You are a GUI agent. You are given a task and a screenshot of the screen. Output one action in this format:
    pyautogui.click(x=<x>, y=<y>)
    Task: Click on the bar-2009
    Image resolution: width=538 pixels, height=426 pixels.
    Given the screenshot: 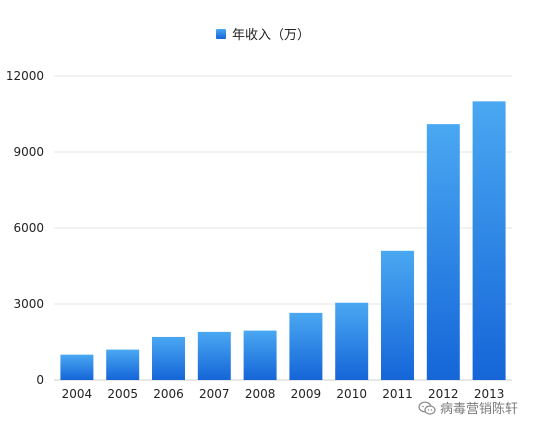 What is the action you would take?
    pyautogui.click(x=306, y=346)
    